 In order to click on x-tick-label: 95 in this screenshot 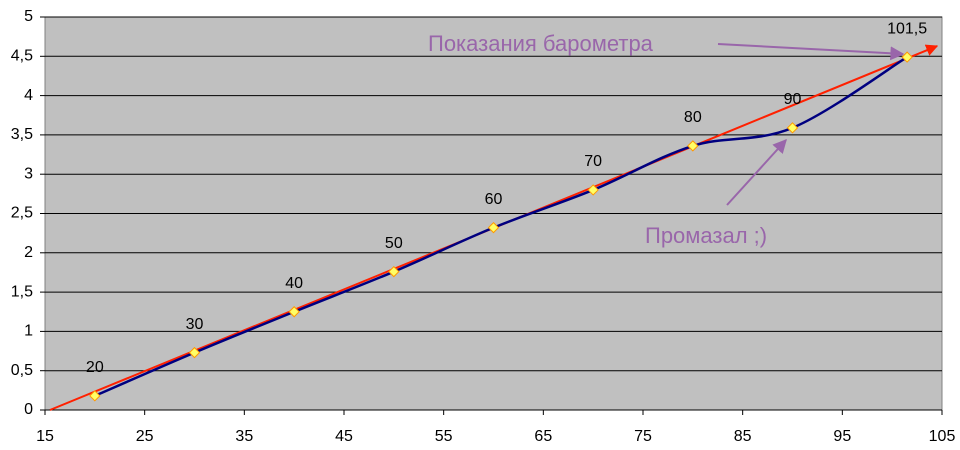, I will do `click(842, 436)`.